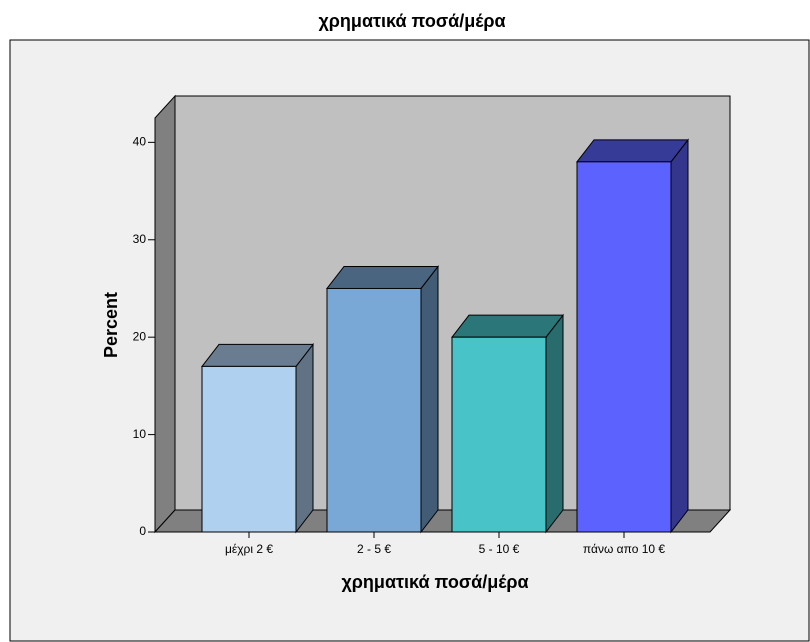 This screenshot has width=810, height=642. I want to click on x-tick-label: πάνω απο 10 €, so click(624, 549).